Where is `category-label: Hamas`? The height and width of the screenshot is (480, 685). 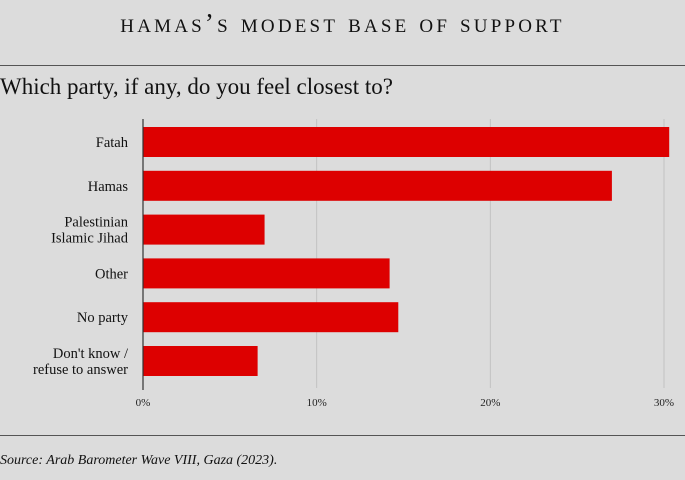
category-label: Hamas is located at coordinates (108, 187).